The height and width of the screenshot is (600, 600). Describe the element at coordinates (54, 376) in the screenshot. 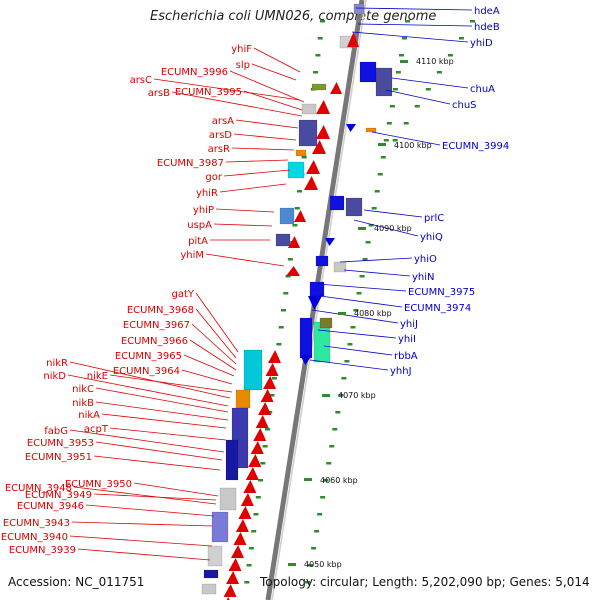

I see `gene-label-forward: nikD` at that location.